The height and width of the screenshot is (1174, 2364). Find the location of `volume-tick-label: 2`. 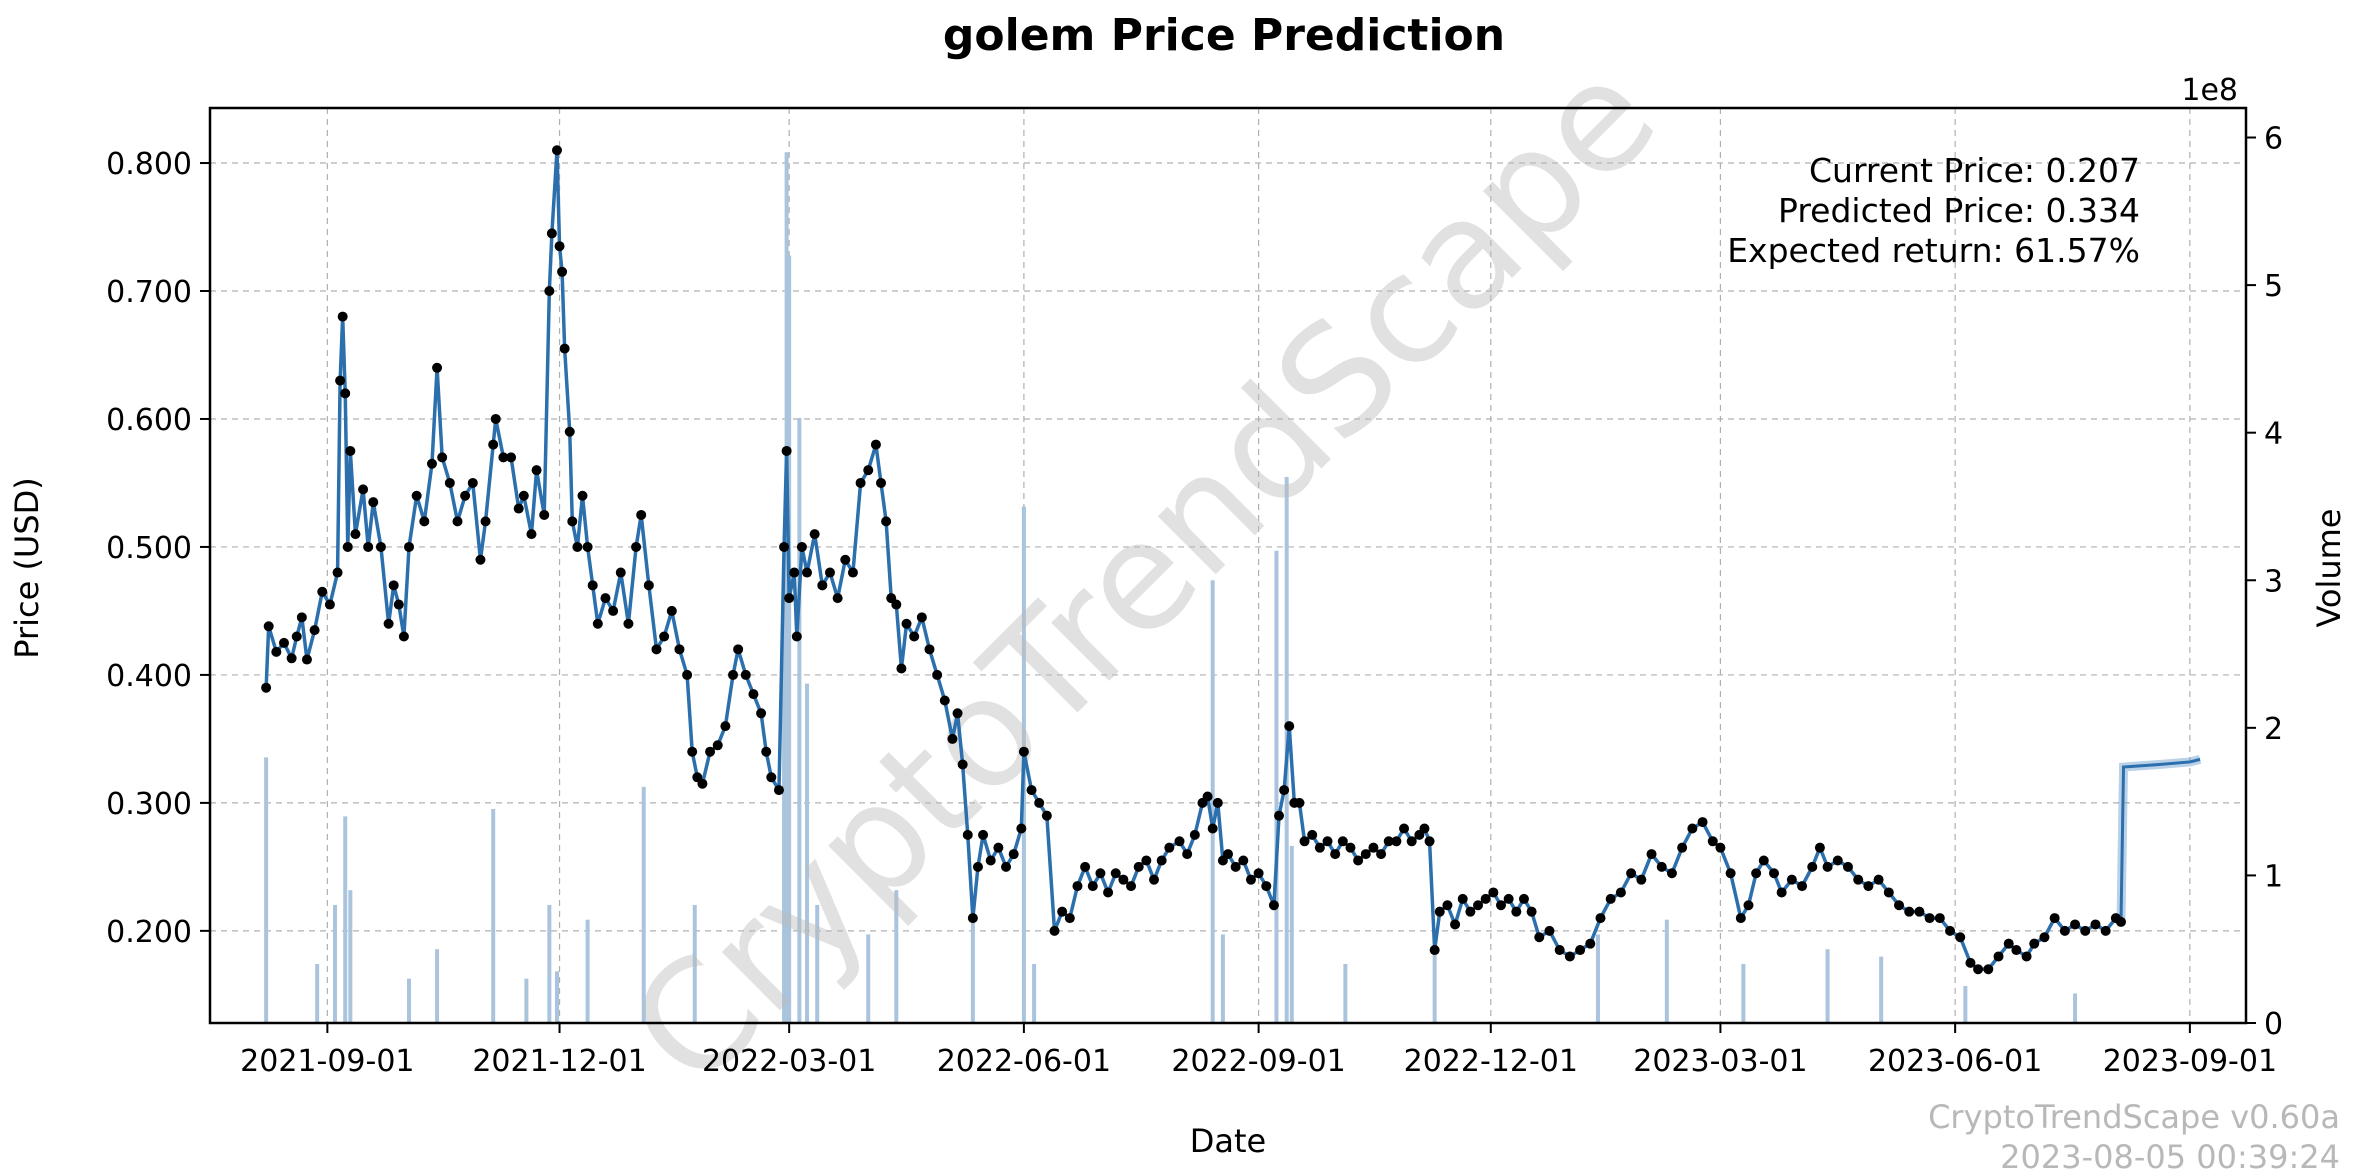

volume-tick-label: 2 is located at coordinates (2273, 729).